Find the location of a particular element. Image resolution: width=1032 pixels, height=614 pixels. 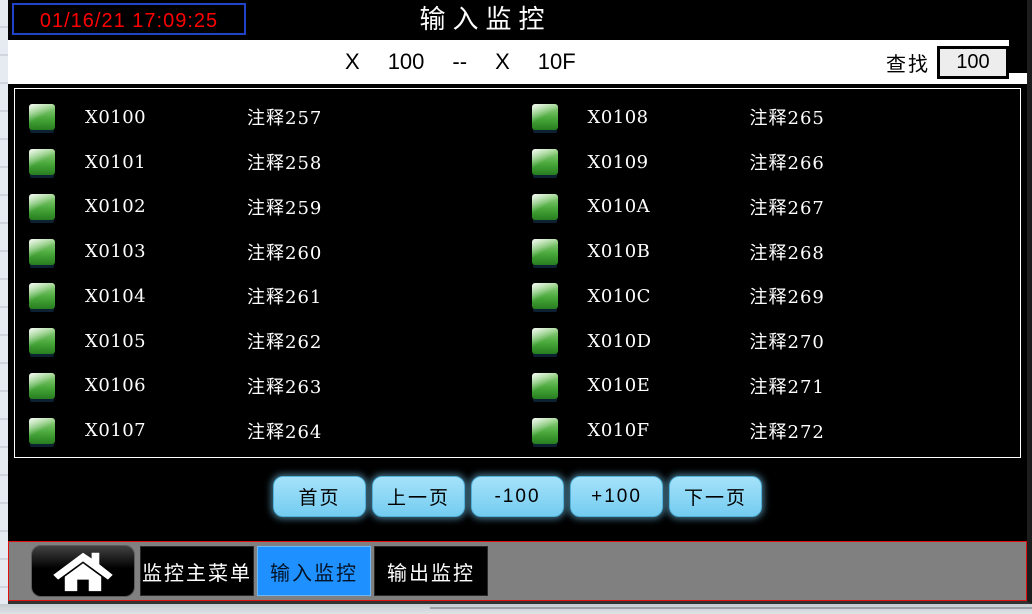

datetime-display: 01/16/21 17:09:25 is located at coordinates (129, 19).